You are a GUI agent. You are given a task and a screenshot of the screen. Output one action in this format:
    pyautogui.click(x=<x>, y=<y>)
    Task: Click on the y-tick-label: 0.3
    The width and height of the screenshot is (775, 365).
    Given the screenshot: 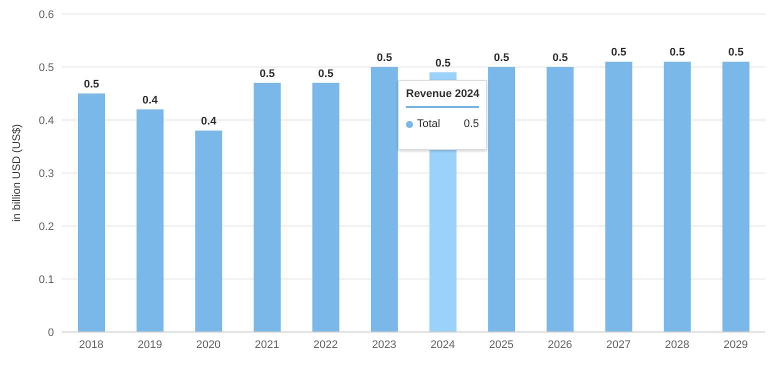 What is the action you would take?
    pyautogui.click(x=46, y=174)
    